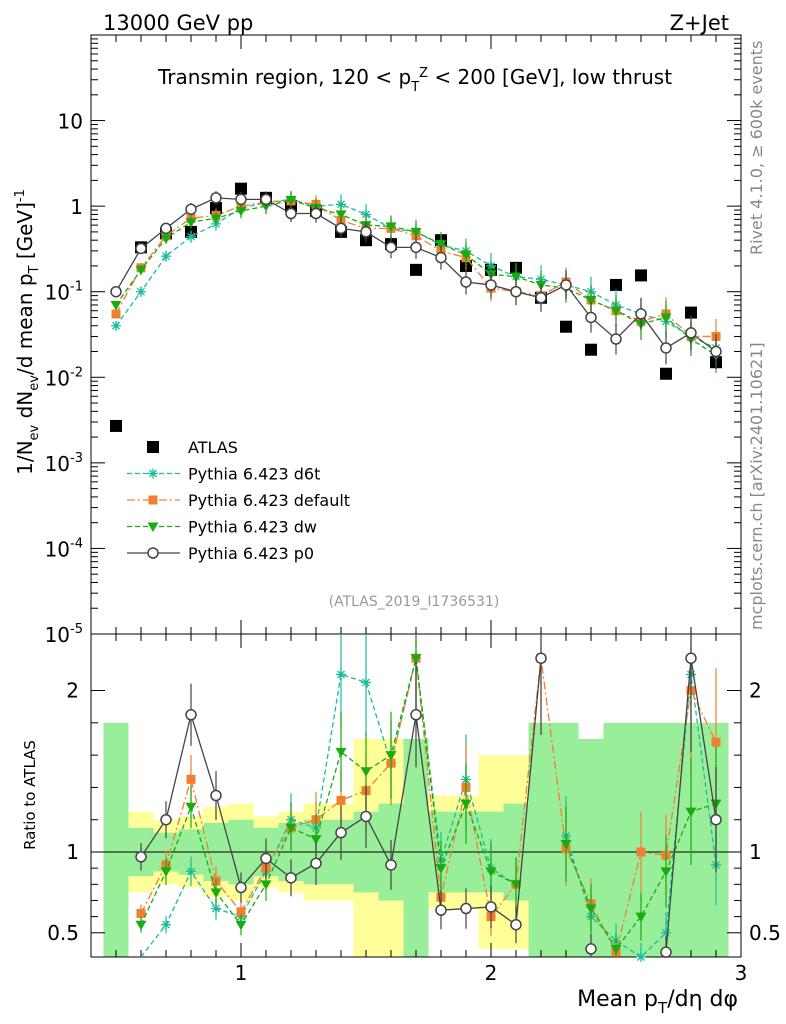  What do you see at coordinates (178, 23) in the screenshot?
I see `energy-label: 13000 GeV pp` at bounding box center [178, 23].